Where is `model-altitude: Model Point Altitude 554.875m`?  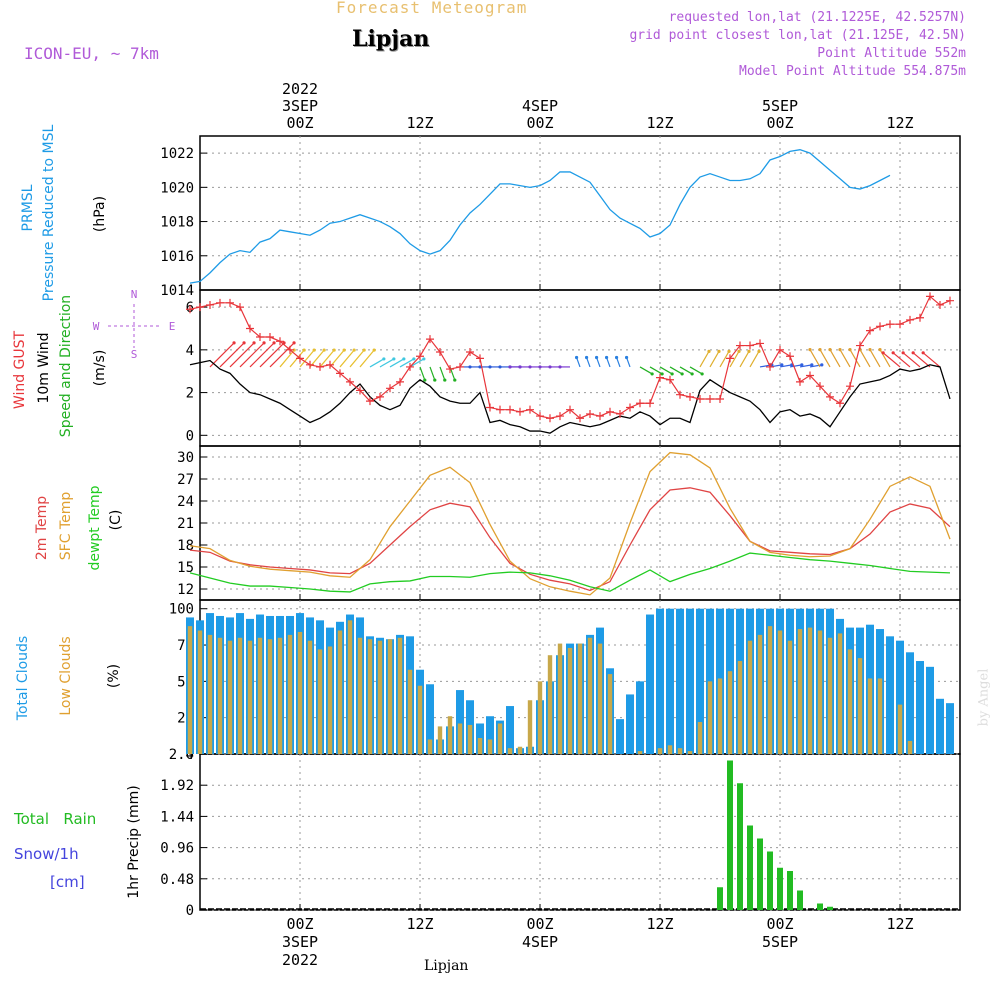 model-altitude: Model Point Altitude 554.875m is located at coordinates (852, 71).